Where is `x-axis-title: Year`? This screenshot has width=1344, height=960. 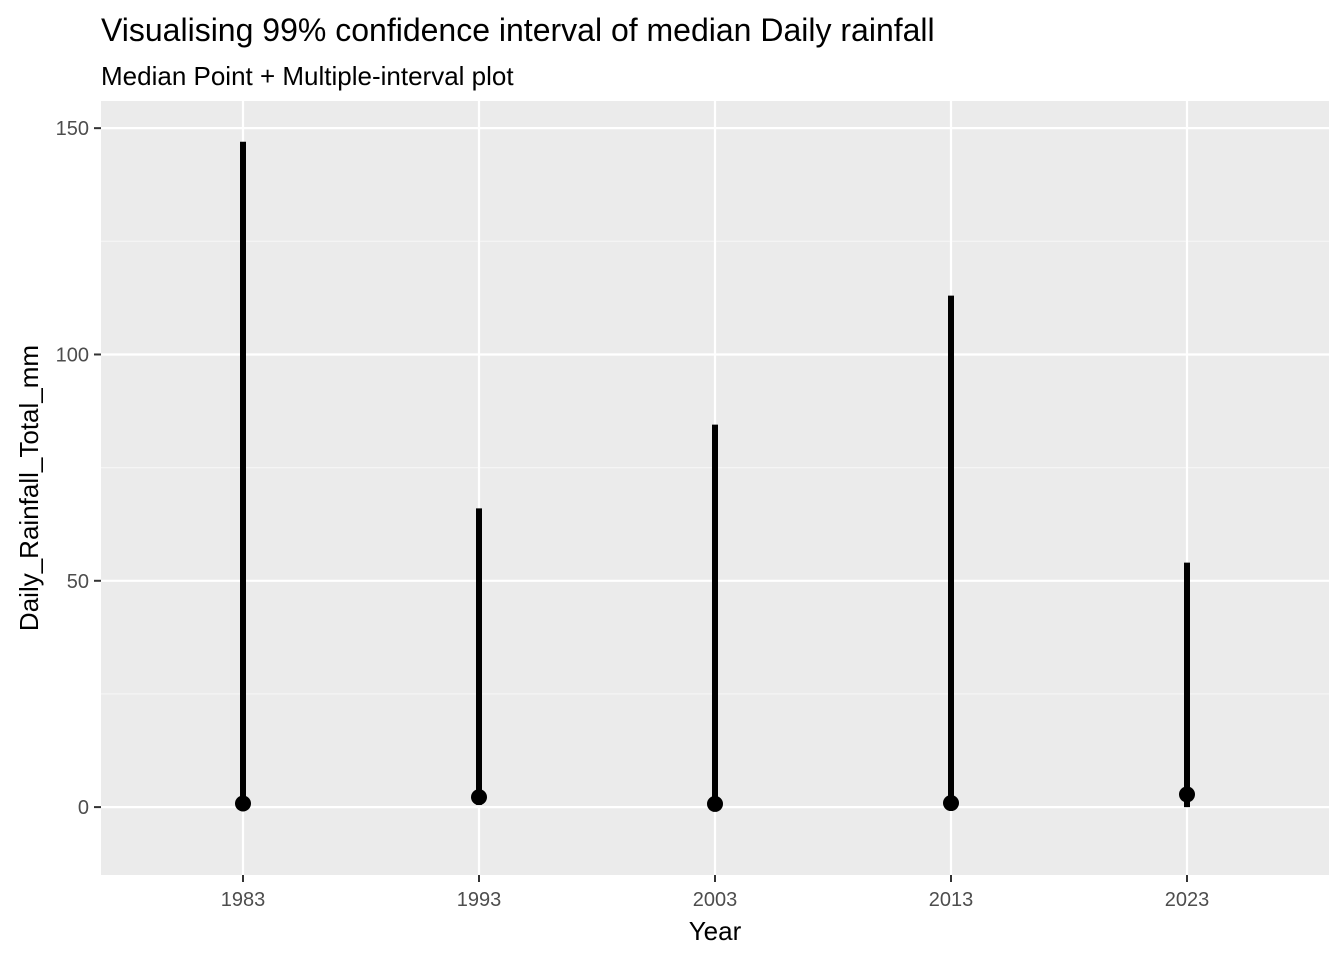 x-axis-title: Year is located at coordinates (715, 931).